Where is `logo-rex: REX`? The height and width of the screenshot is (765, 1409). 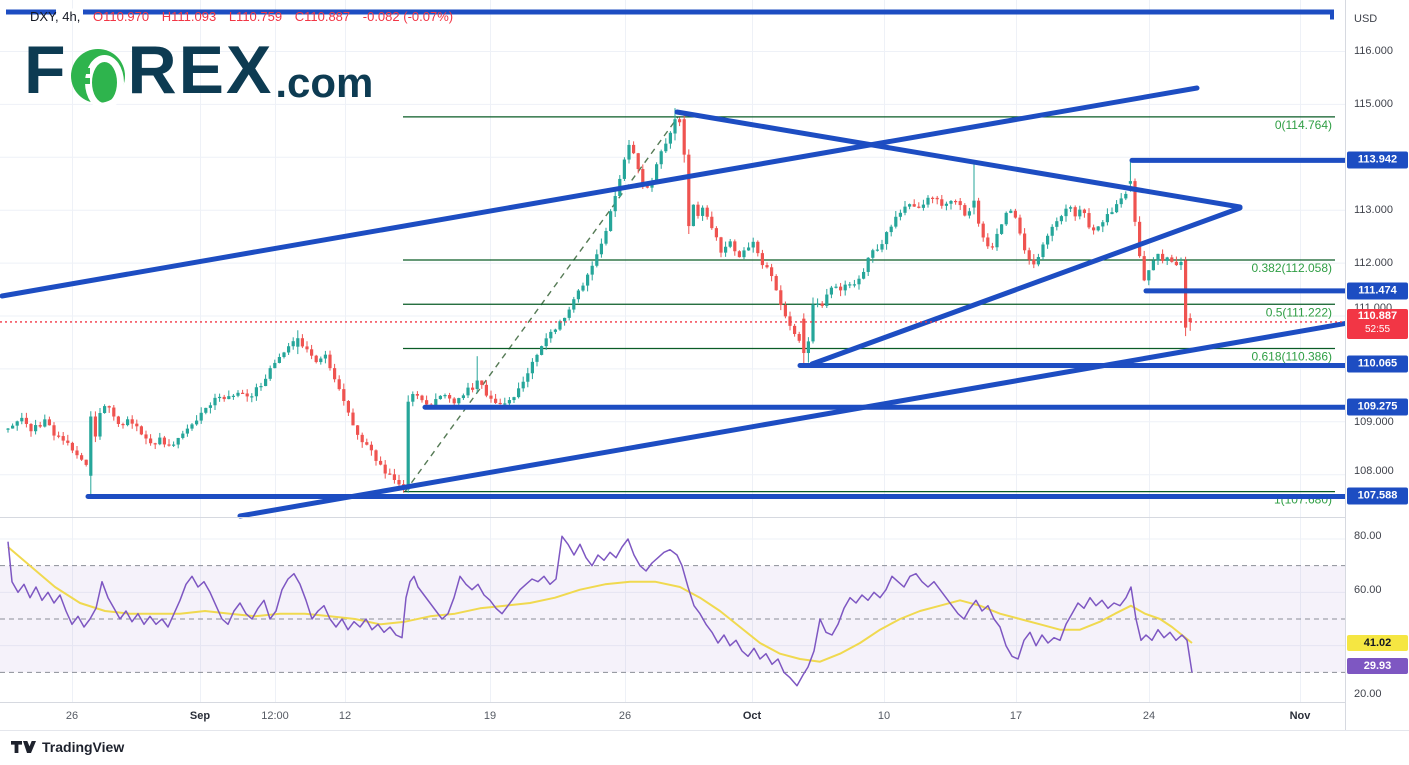 logo-rex: REX is located at coordinates (200, 70).